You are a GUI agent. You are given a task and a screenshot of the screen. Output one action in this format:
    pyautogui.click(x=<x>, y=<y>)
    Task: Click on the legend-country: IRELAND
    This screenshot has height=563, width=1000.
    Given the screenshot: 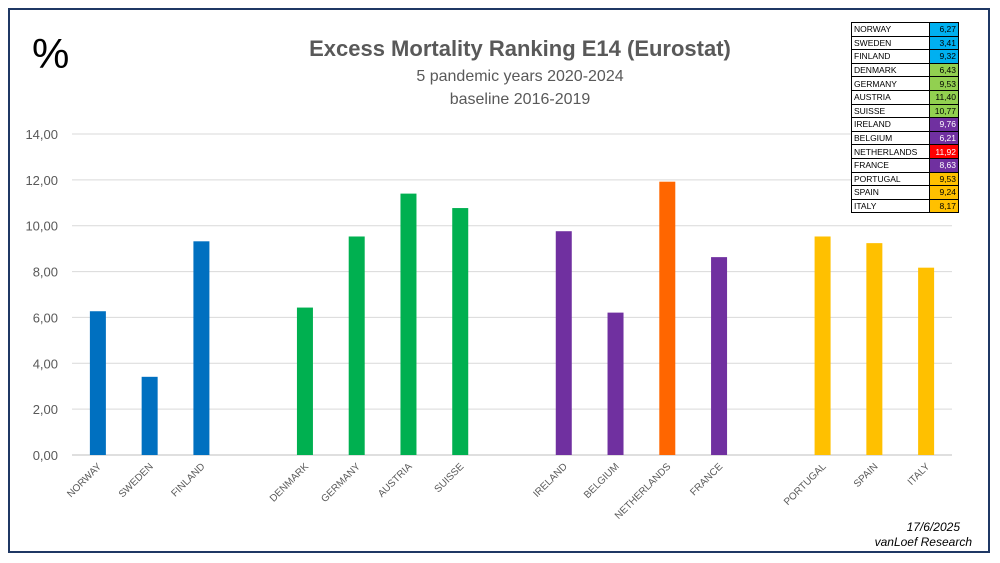 What is the action you would take?
    pyautogui.click(x=890, y=124)
    